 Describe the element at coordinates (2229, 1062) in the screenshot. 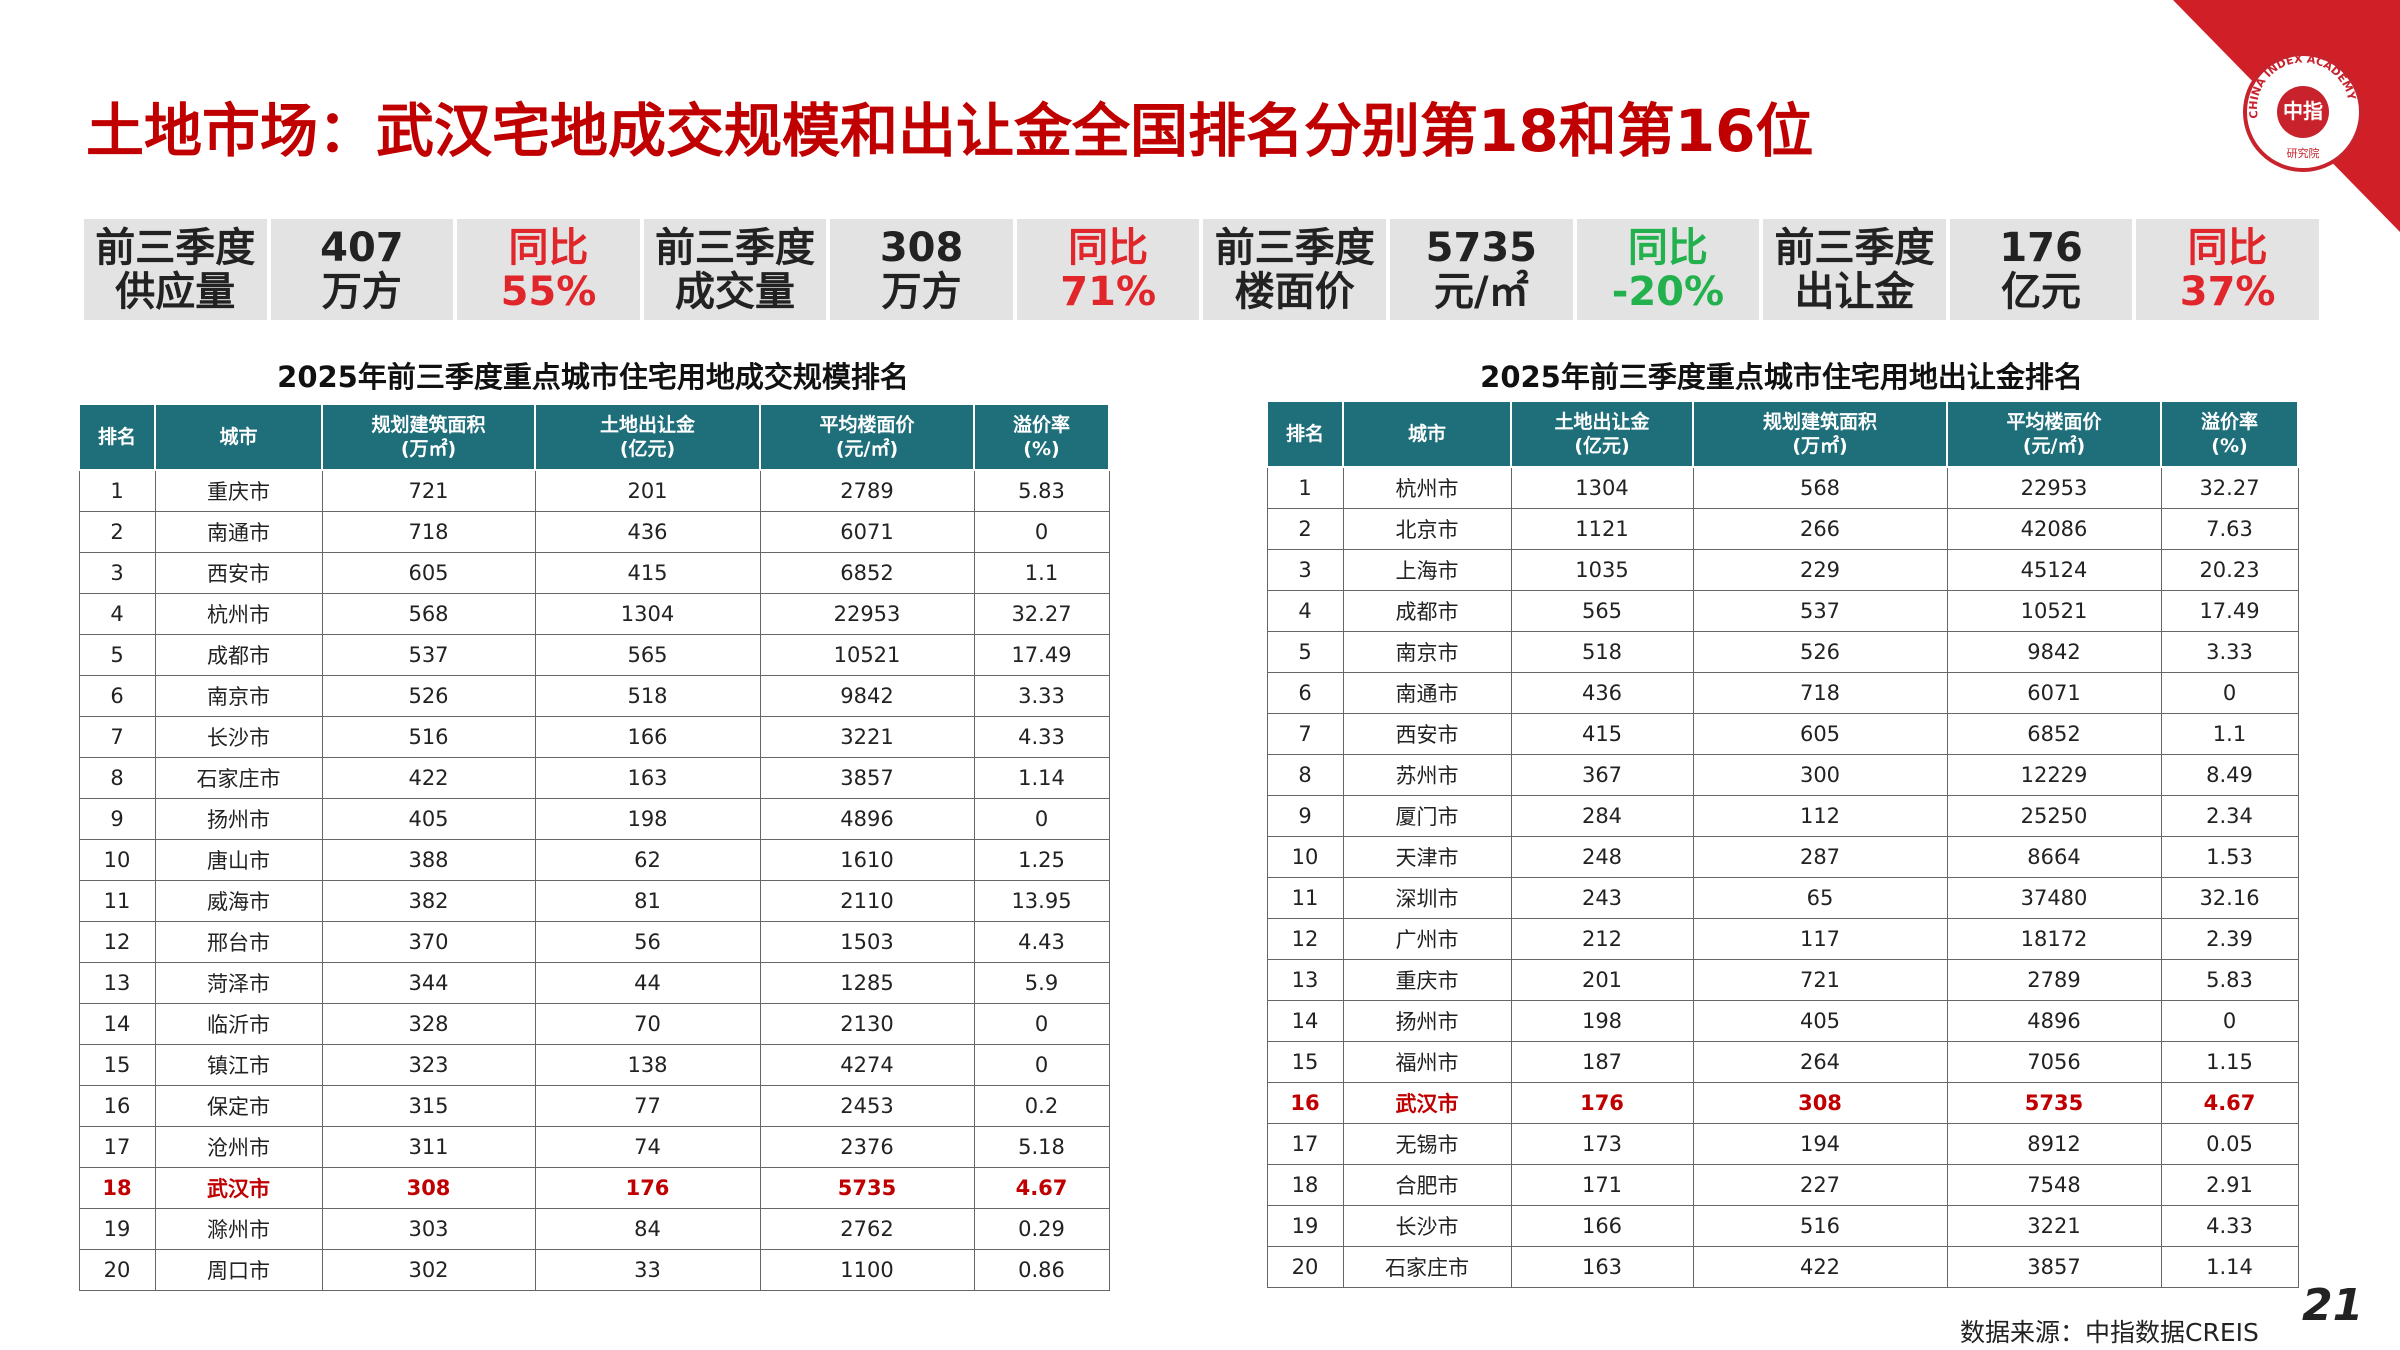

I see `table-cell: 1.15` at that location.